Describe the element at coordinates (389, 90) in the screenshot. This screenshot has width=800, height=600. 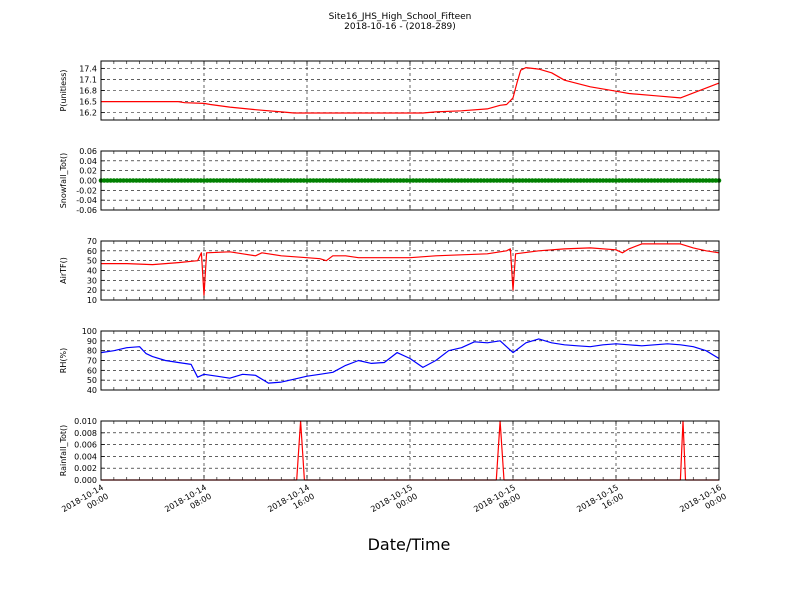
I see `subplot-1: 16.2 16.5 16.8 17.1 17.4 P(unitless)` at that location.